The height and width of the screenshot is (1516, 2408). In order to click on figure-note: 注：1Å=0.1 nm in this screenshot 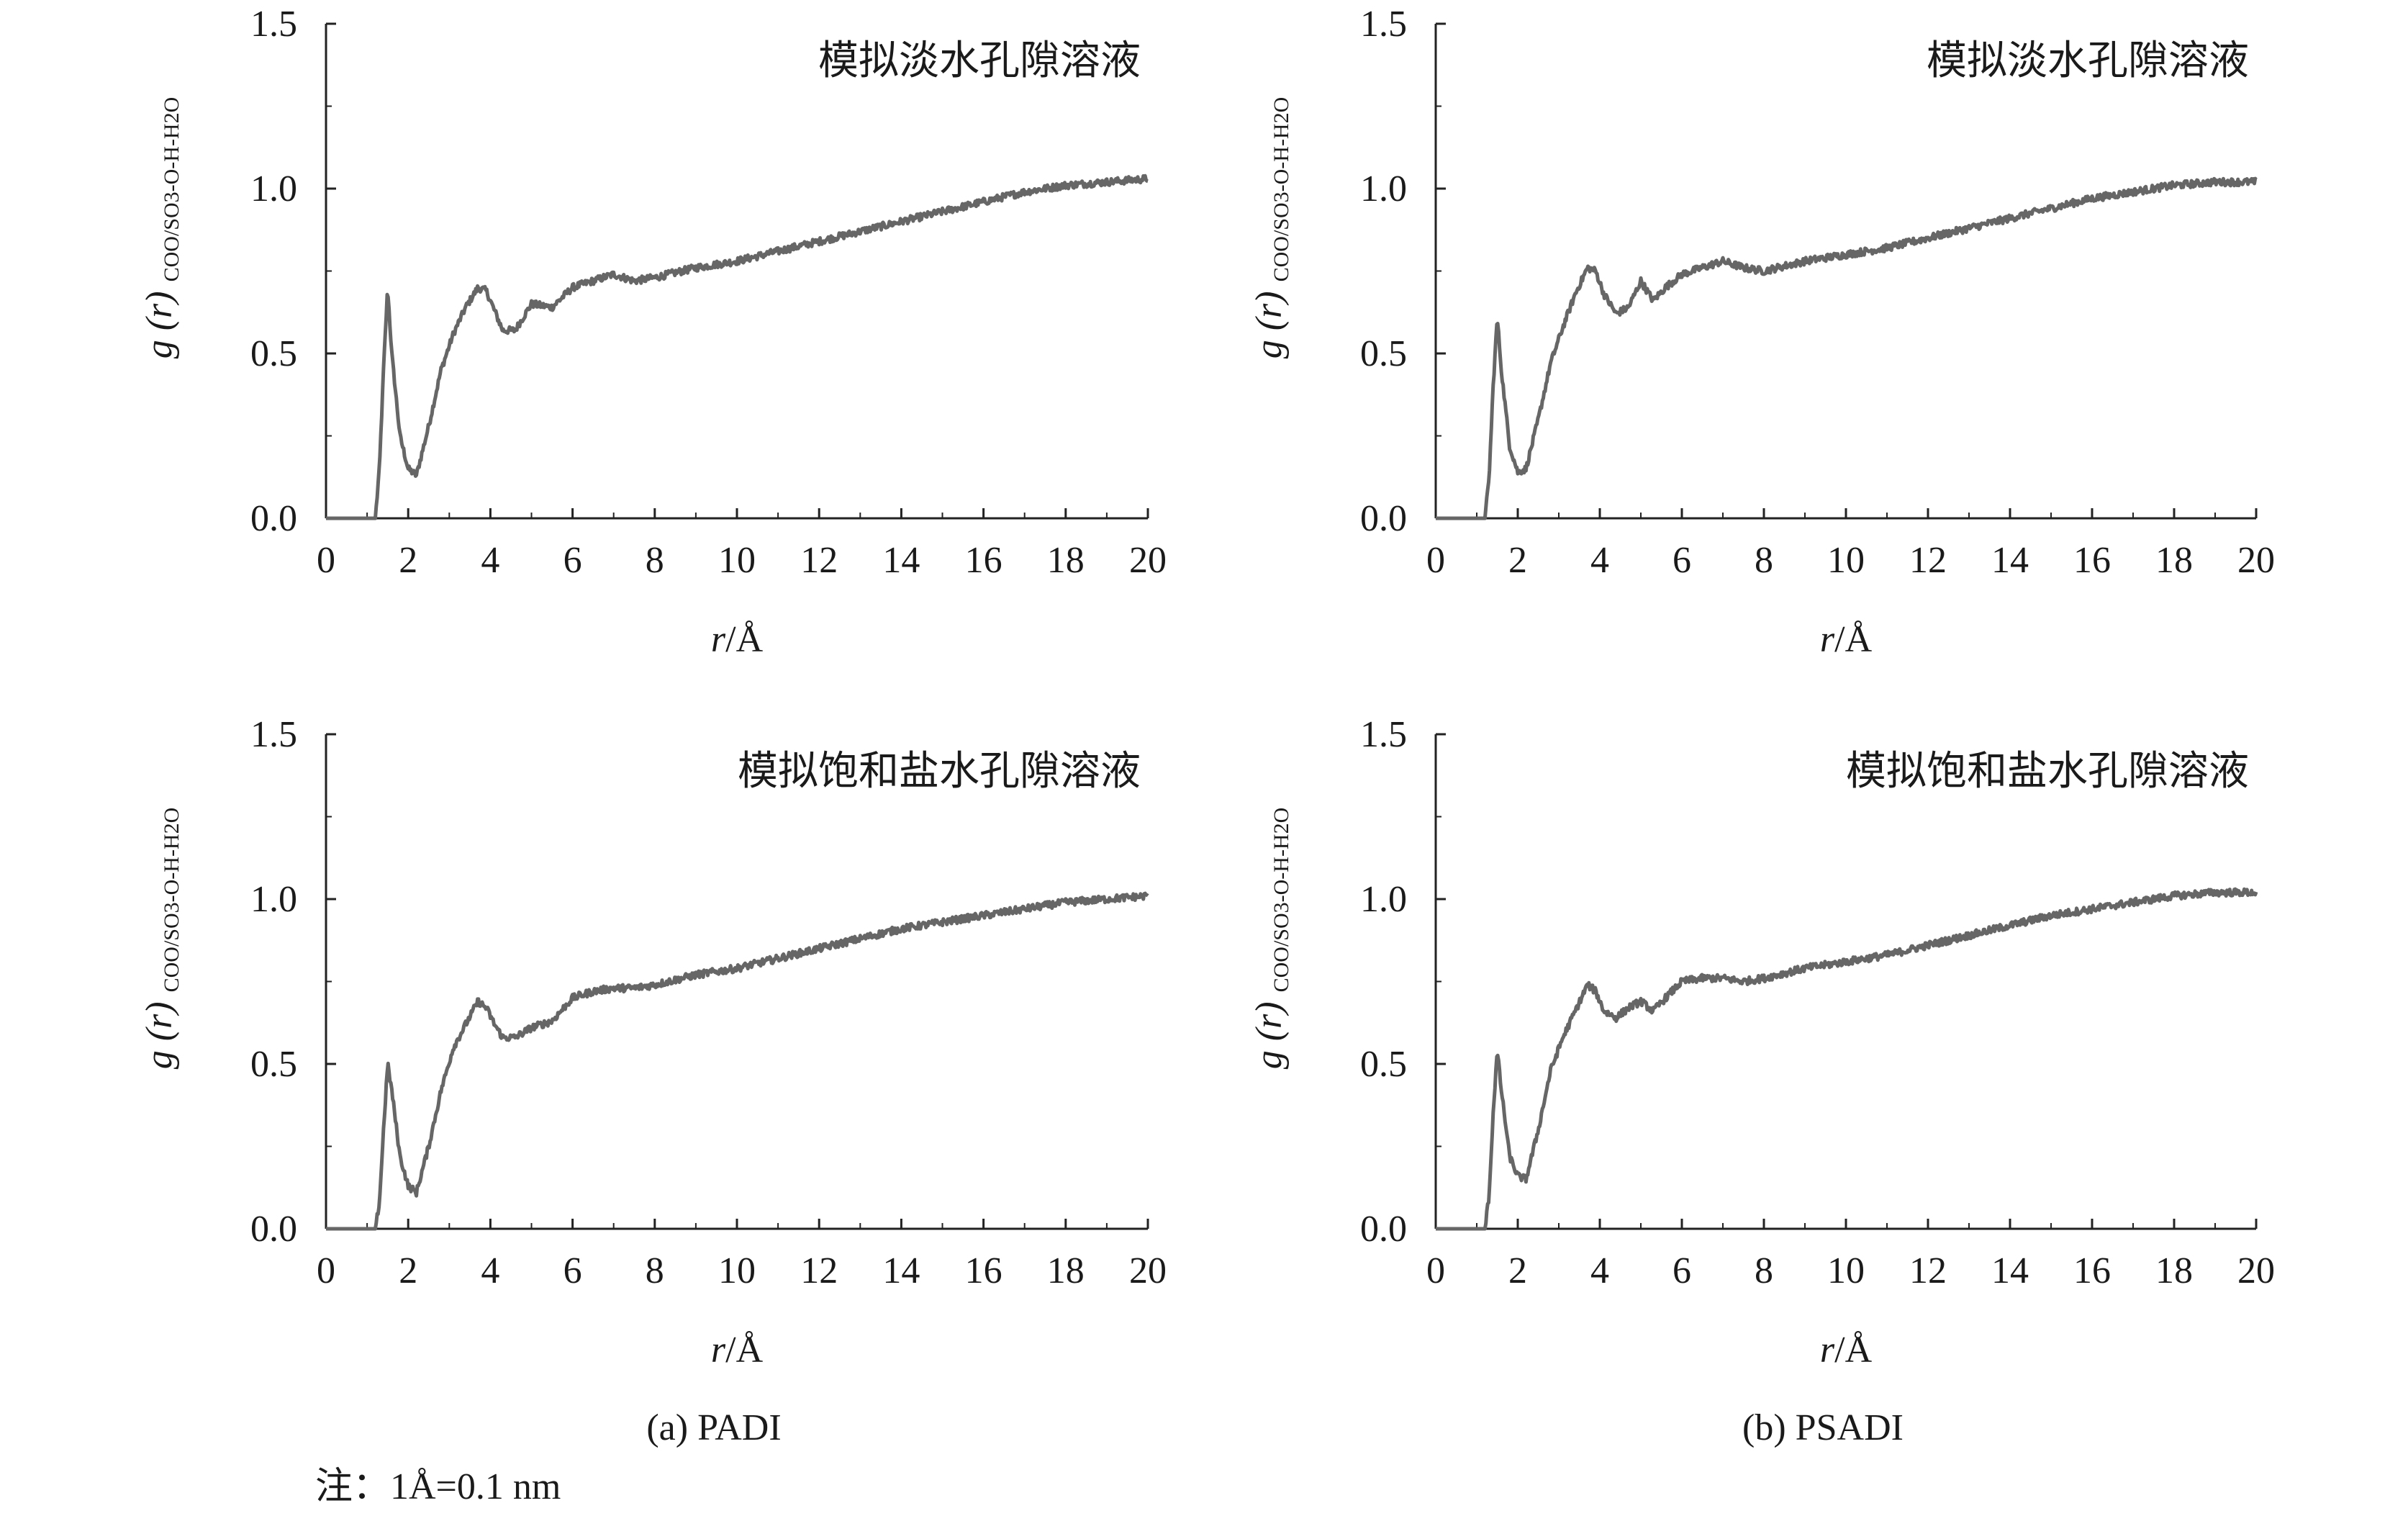, I will do `click(438, 1486)`.